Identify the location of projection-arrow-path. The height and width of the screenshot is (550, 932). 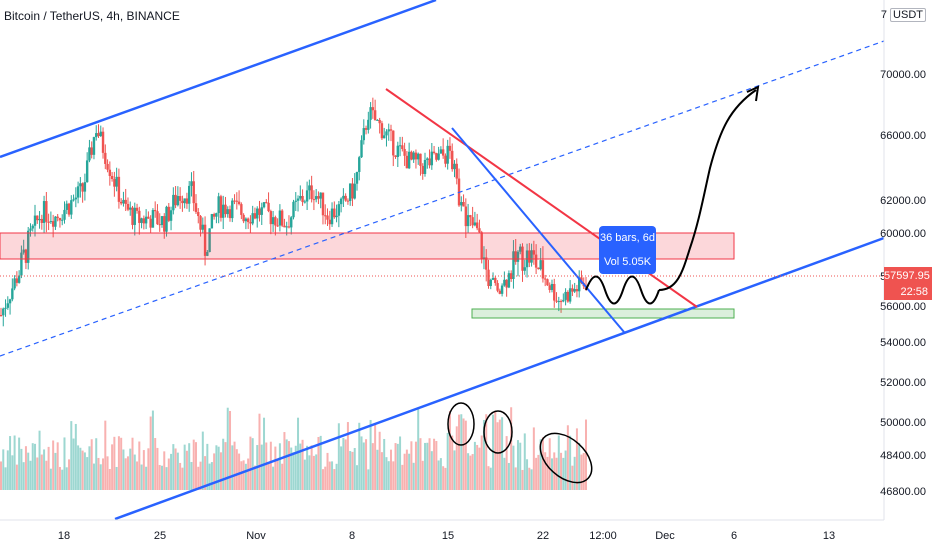
(707, 190).